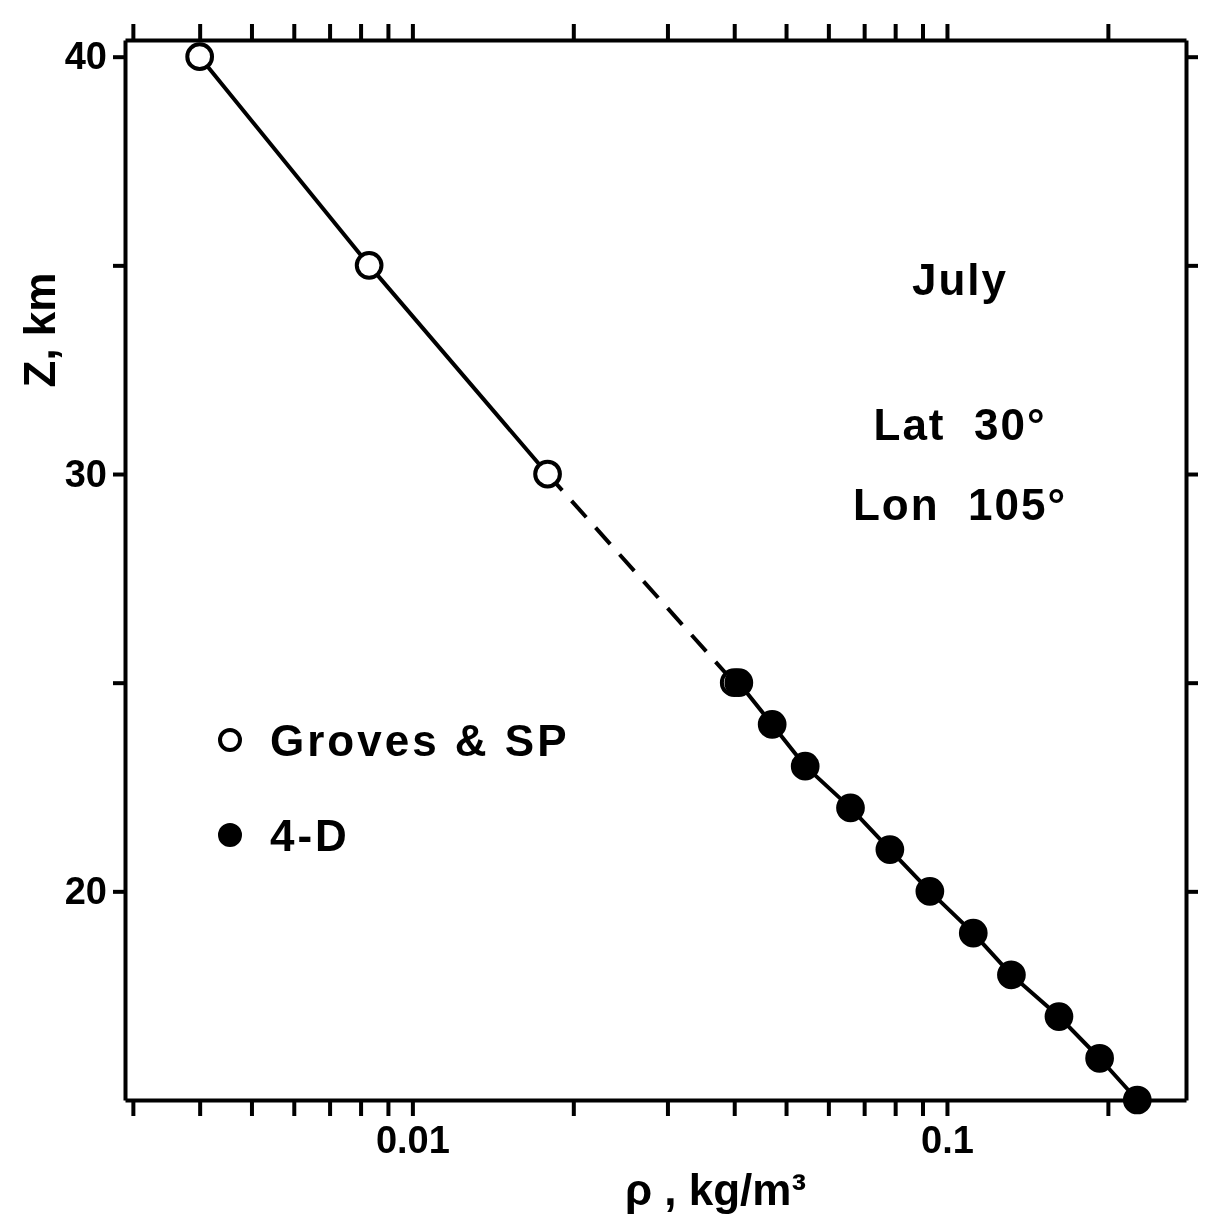  Describe the element at coordinates (960, 424) in the screenshot. I see `annotation: Lat 30°` at that location.